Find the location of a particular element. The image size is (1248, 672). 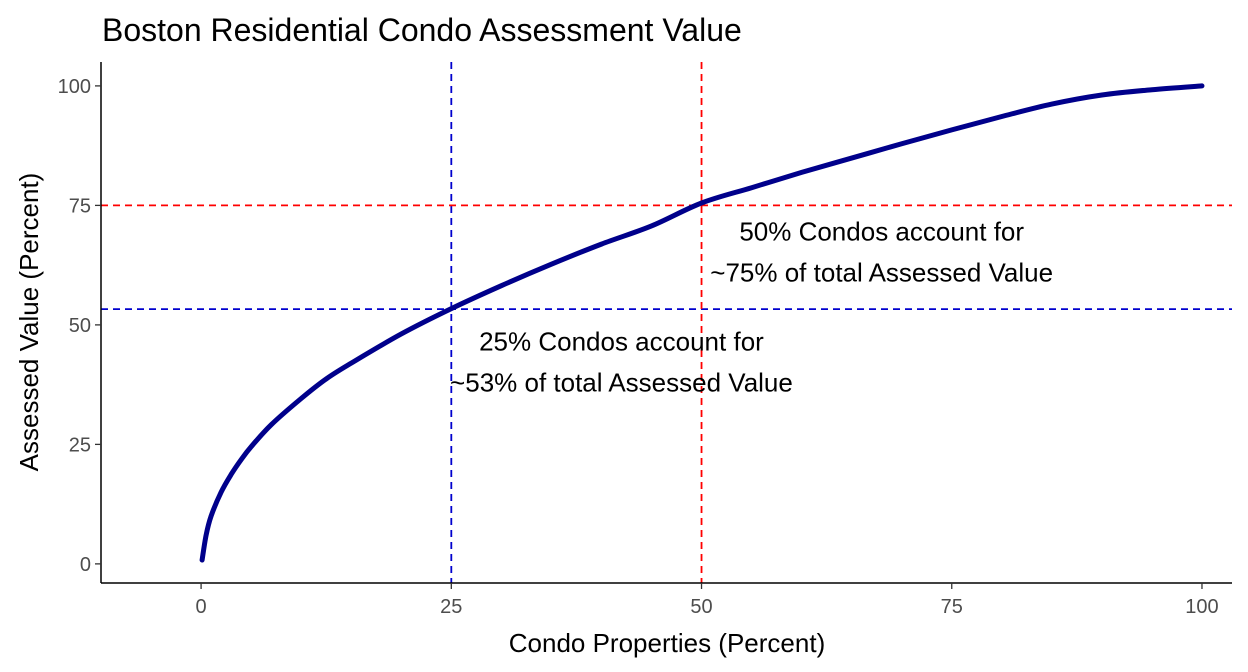

y-tick-label: 75 is located at coordinates (80, 206).